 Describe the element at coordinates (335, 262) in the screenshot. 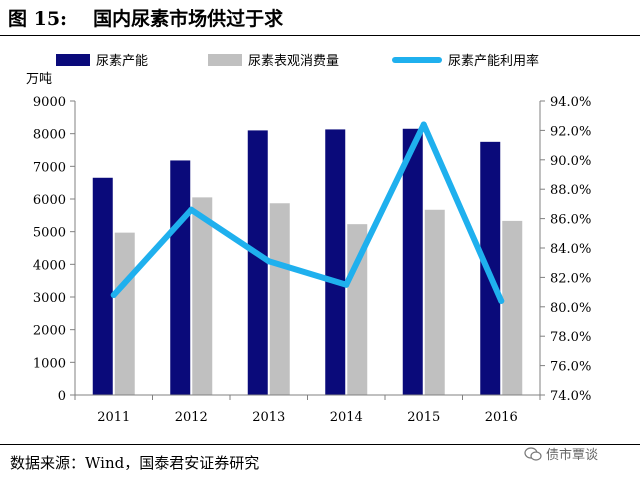

I see `bar-capacity-2014` at that location.